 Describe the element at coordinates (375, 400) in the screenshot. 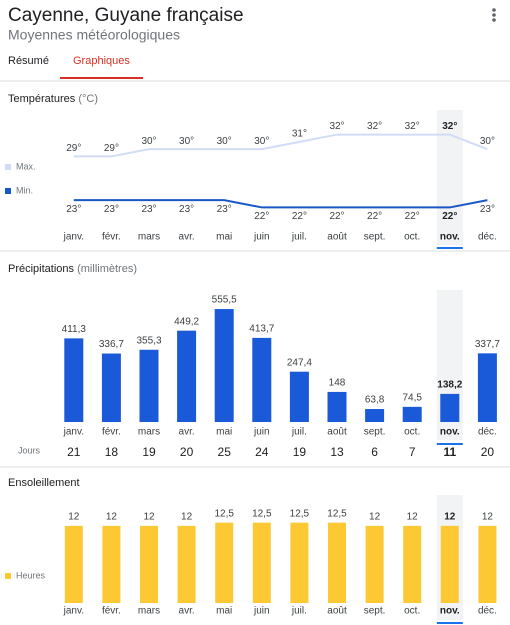

I see `value-label: 63,8` at that location.